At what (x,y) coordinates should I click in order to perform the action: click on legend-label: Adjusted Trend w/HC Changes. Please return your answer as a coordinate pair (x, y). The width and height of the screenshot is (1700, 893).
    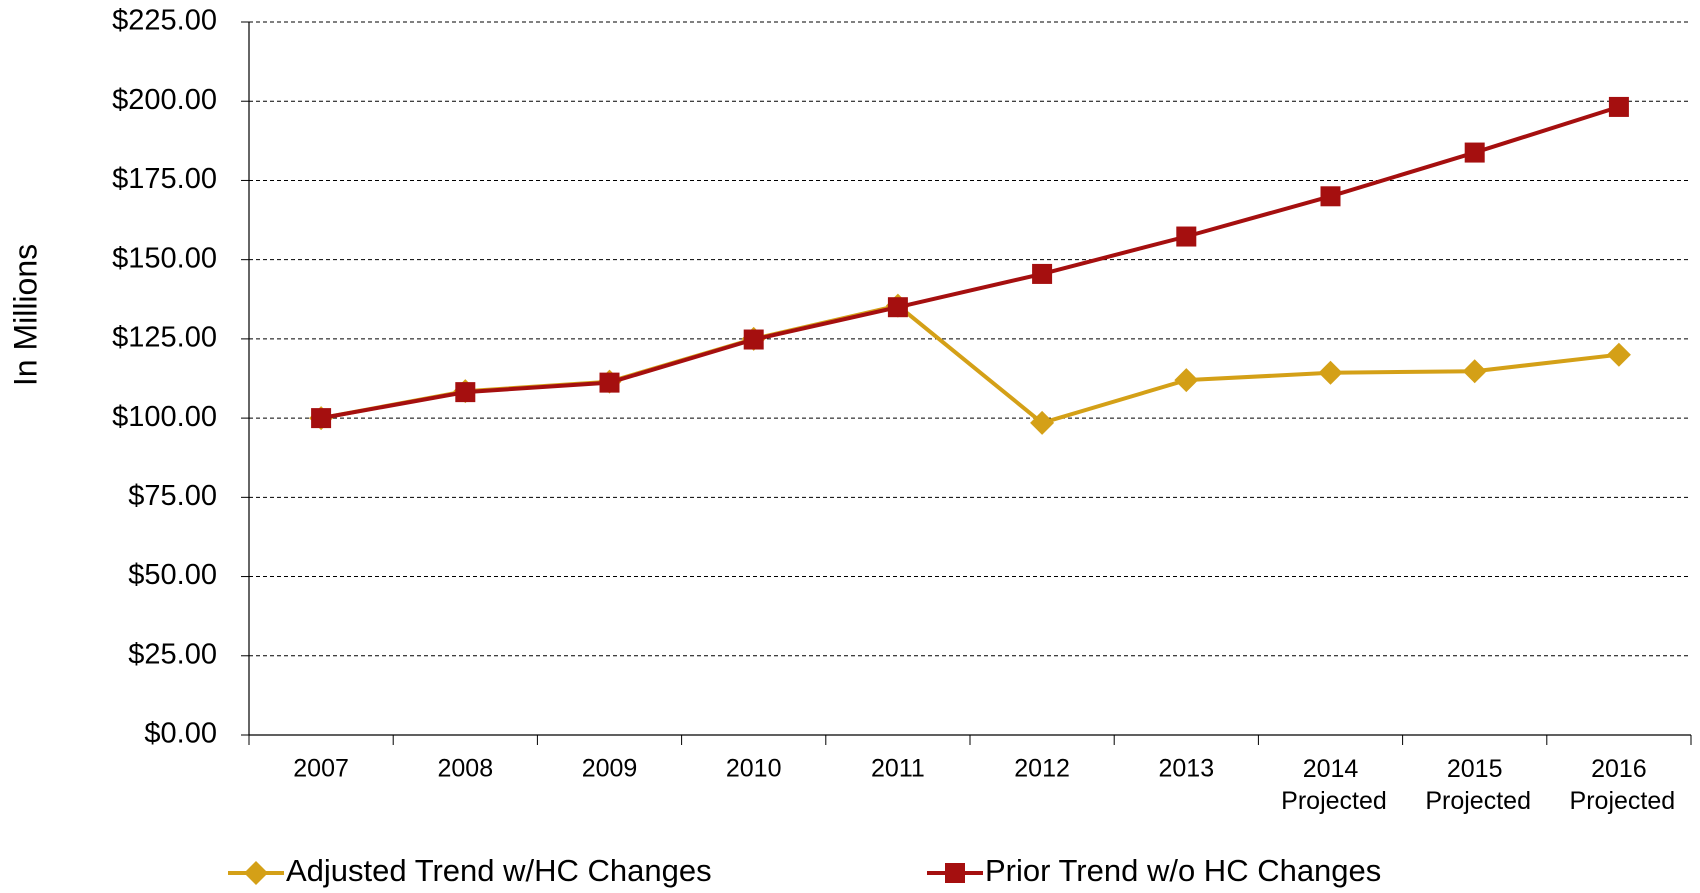
    Looking at the image, I should click on (499, 870).